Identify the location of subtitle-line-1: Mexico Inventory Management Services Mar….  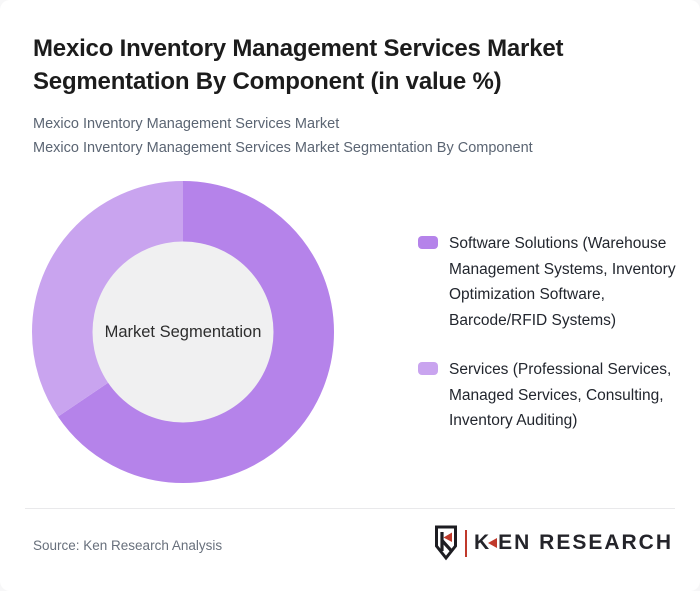
(186, 124).